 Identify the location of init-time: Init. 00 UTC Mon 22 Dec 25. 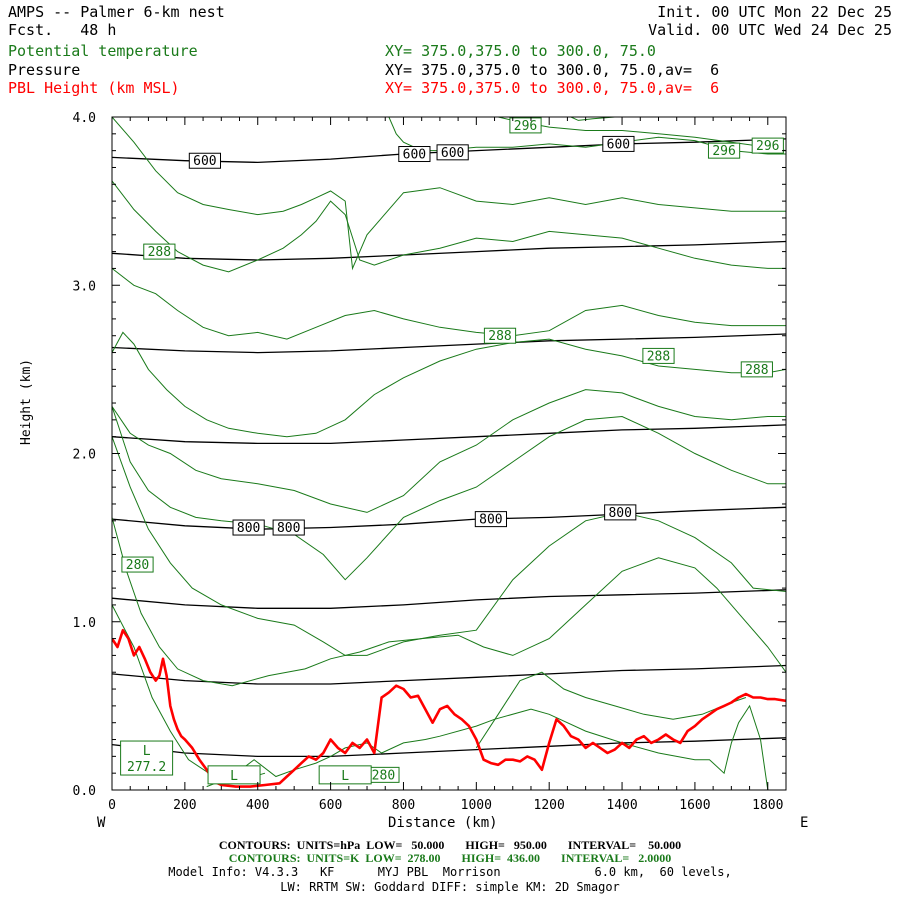
(774, 12).